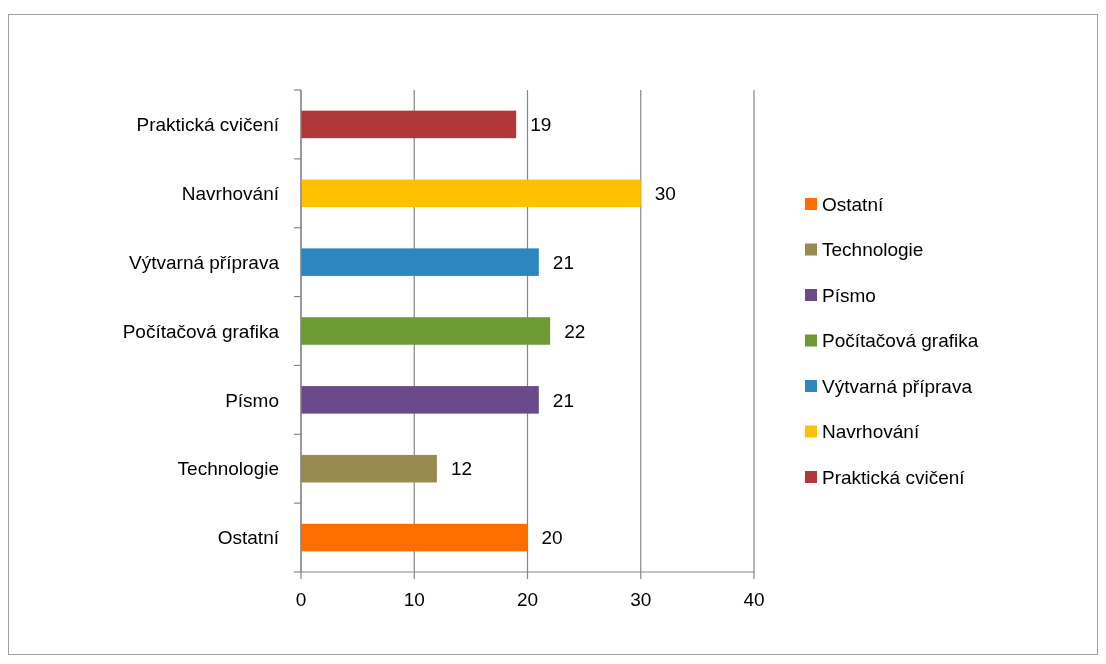 The width and height of the screenshot is (1106, 664). I want to click on y-tick-label: Technologie, so click(228, 469).